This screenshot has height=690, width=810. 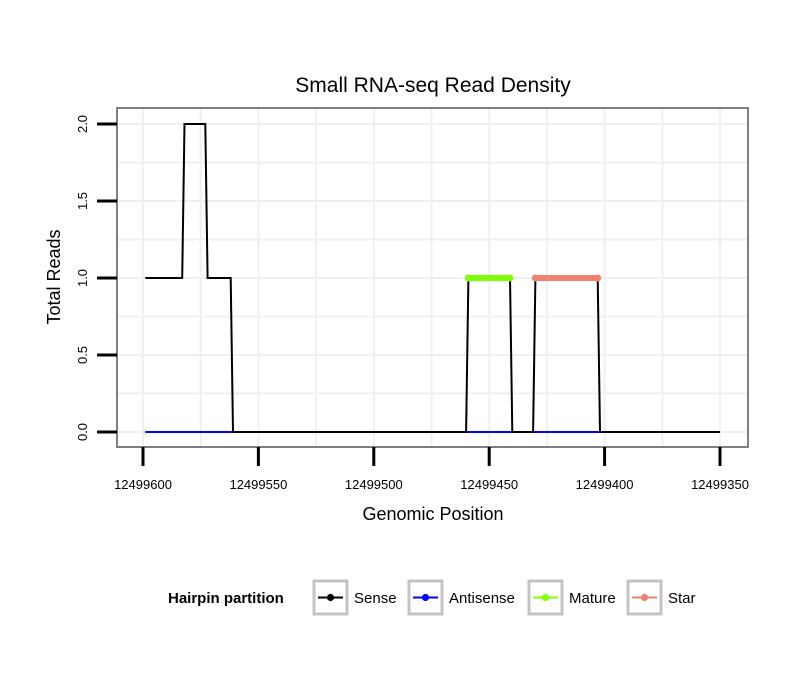 What do you see at coordinates (54, 276) in the screenshot?
I see `y-axis-title: Total Reads` at bounding box center [54, 276].